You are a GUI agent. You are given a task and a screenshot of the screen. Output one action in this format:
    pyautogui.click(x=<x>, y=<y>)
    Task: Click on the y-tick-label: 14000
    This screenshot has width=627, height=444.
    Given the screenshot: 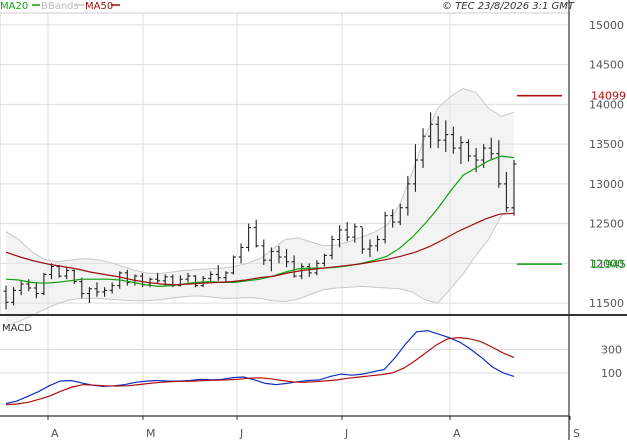 What is the action you would take?
    pyautogui.click(x=606, y=104)
    